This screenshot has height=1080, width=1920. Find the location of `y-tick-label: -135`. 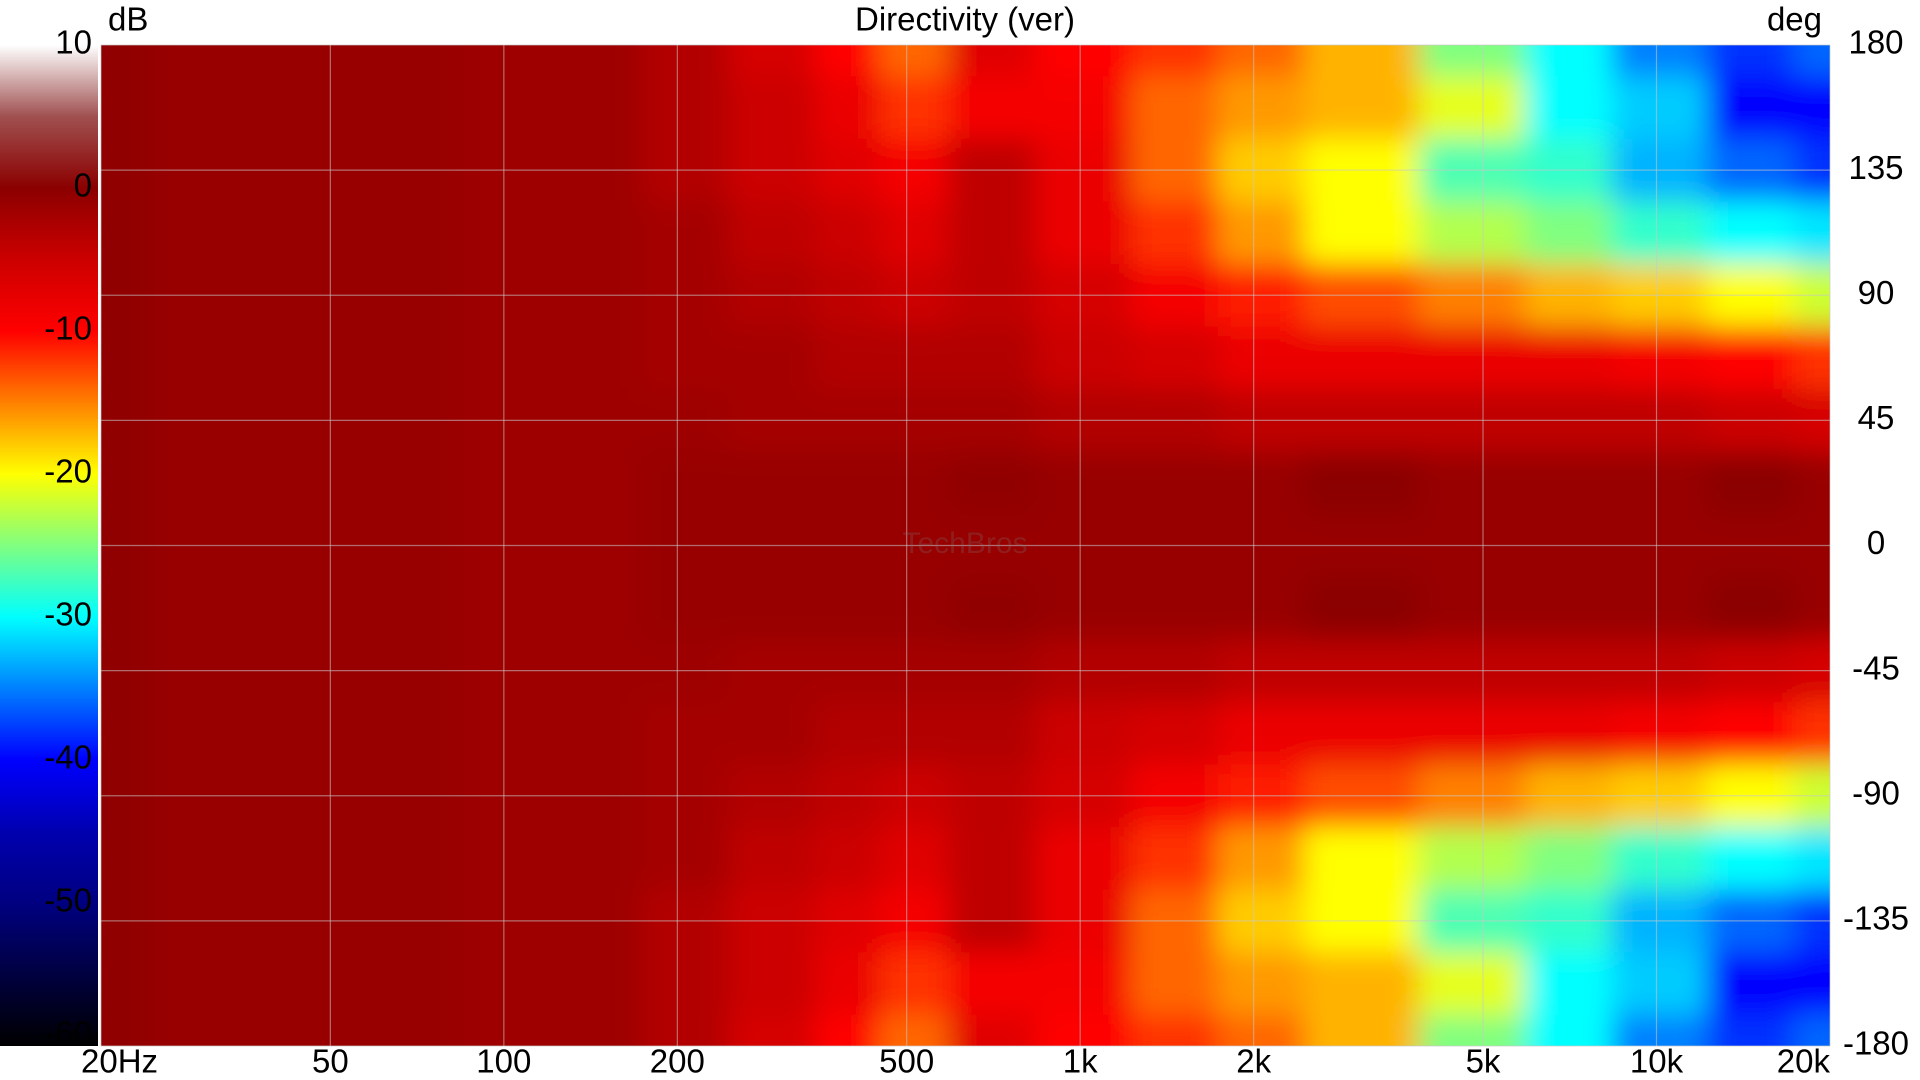

y-tick-label: -135 is located at coordinates (1876, 918).